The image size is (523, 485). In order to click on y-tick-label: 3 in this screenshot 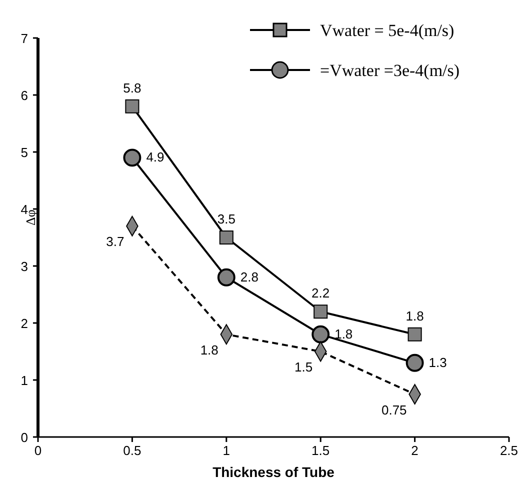, I will do `click(24, 266)`.